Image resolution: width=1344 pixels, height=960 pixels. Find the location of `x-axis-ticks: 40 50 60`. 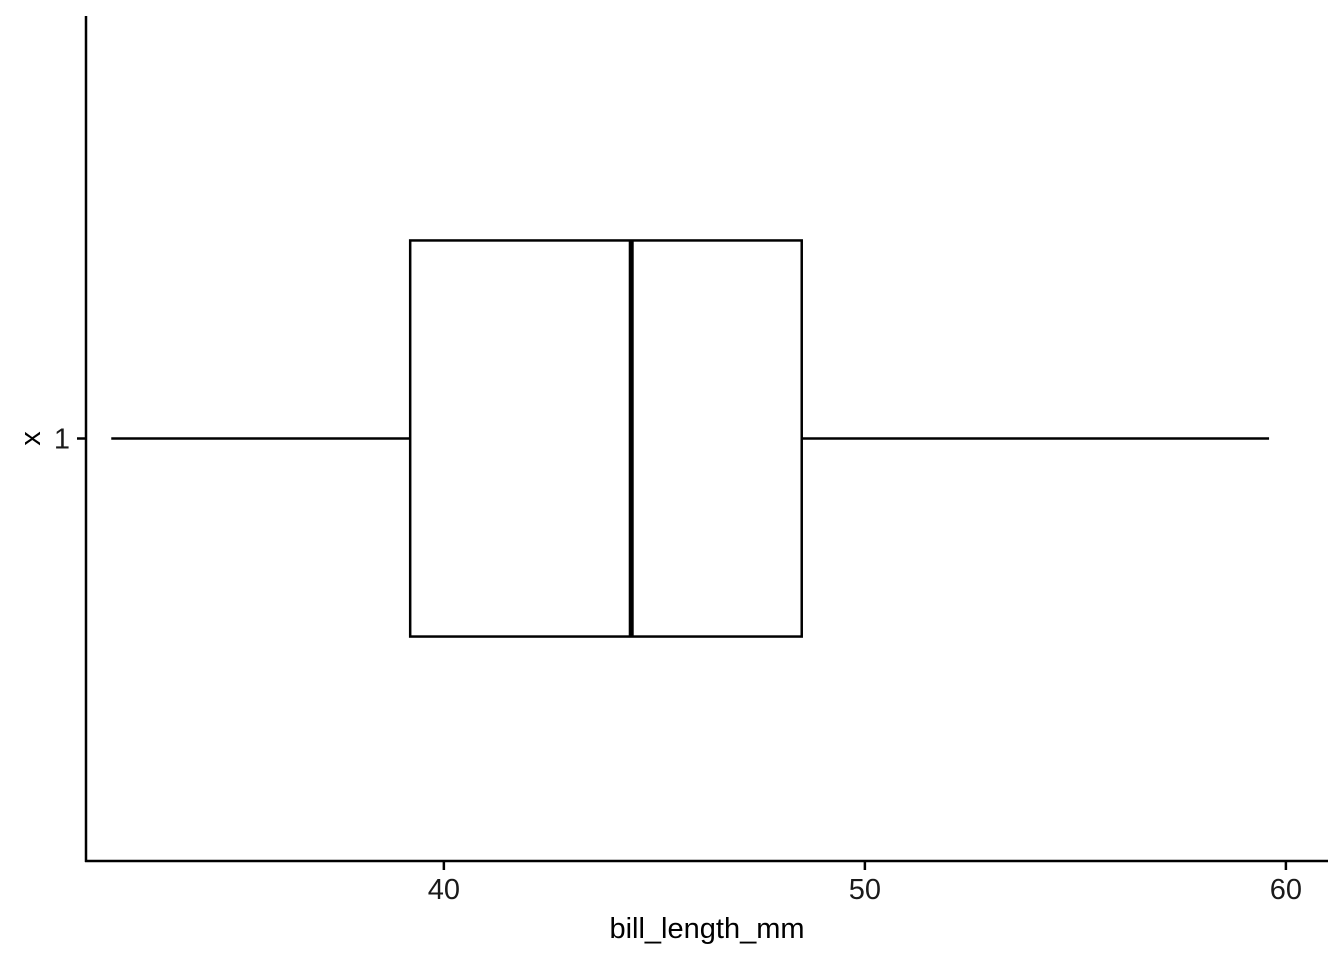

x-axis-ticks: 40 50 60 is located at coordinates (865, 883).